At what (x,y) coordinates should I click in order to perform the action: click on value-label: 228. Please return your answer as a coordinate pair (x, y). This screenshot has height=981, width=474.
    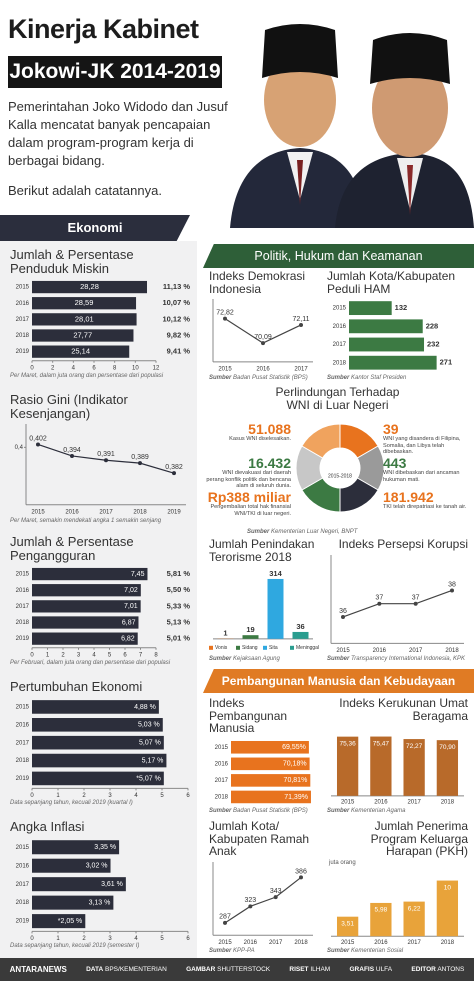
    Looking at the image, I should click on (432, 325).